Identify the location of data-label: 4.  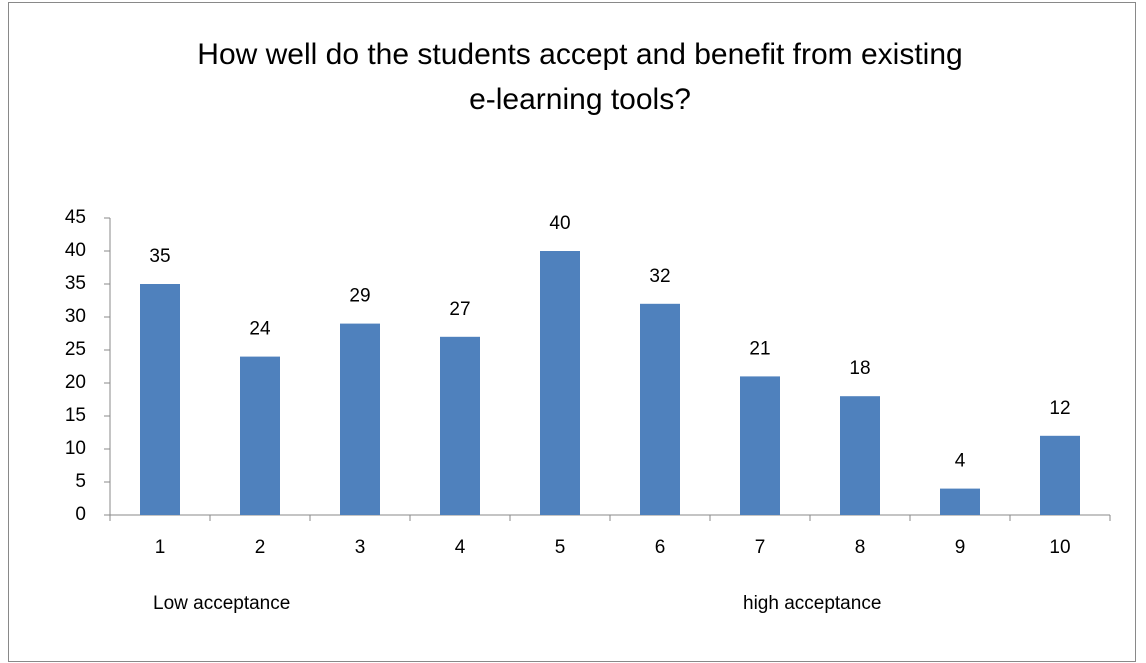
(960, 461).